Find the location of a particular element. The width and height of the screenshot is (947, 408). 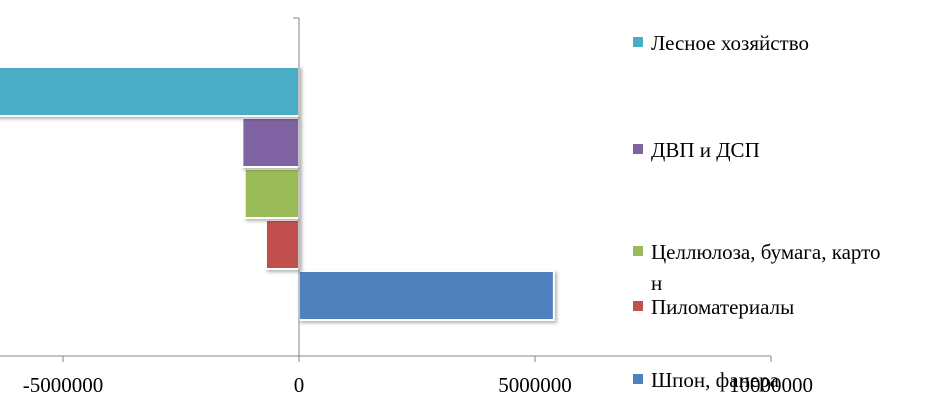

legend-label: Лесное хозяйство is located at coordinates (730, 43).